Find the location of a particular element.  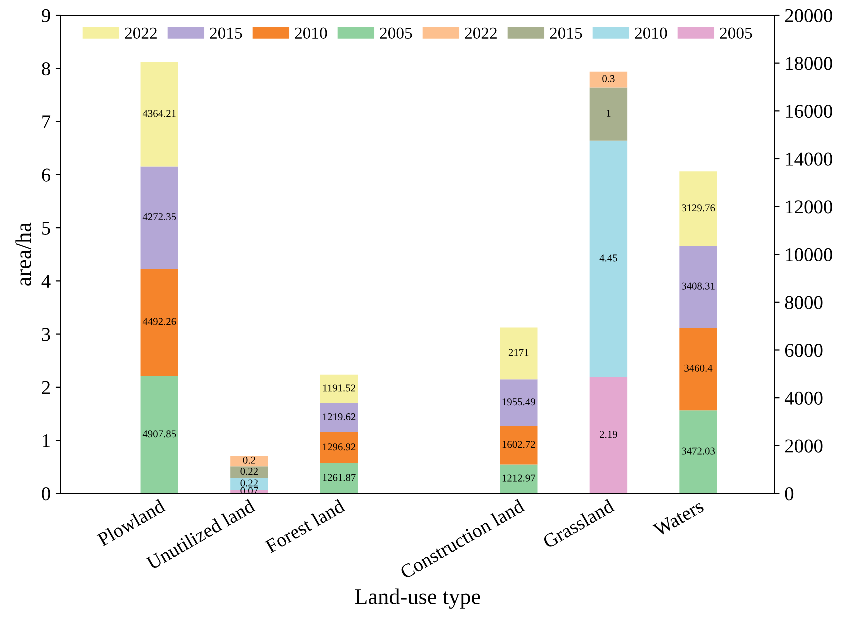

y-tick-label: 3 is located at coordinates (46, 335).